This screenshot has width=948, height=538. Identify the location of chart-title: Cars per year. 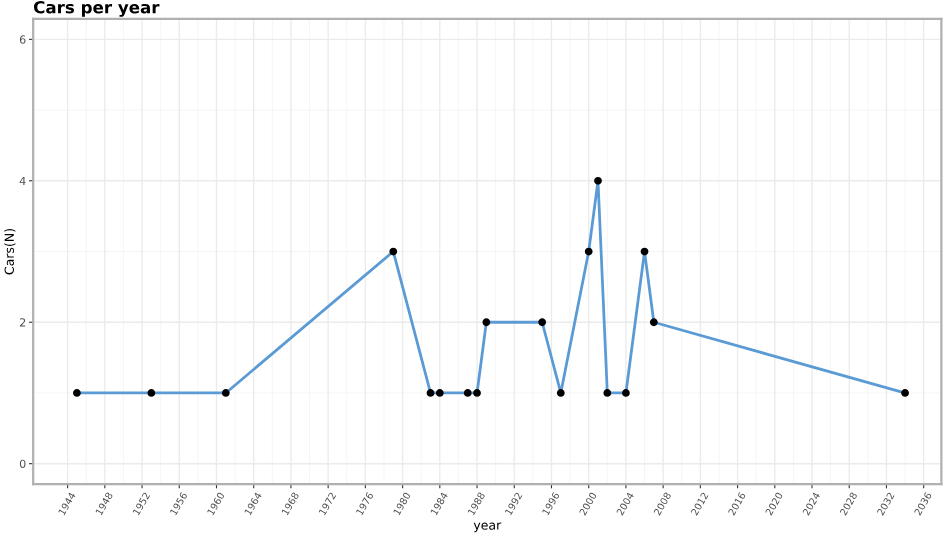
(97, 8).